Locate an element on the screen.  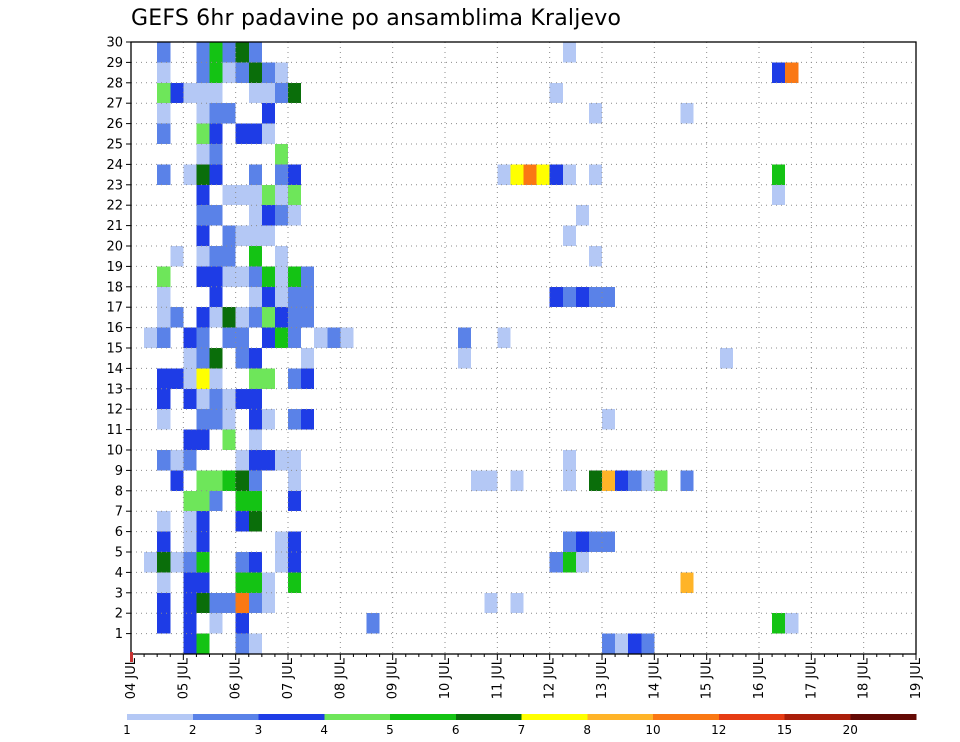
x-tick-label: 07 JUL is located at coordinates (288, 678).